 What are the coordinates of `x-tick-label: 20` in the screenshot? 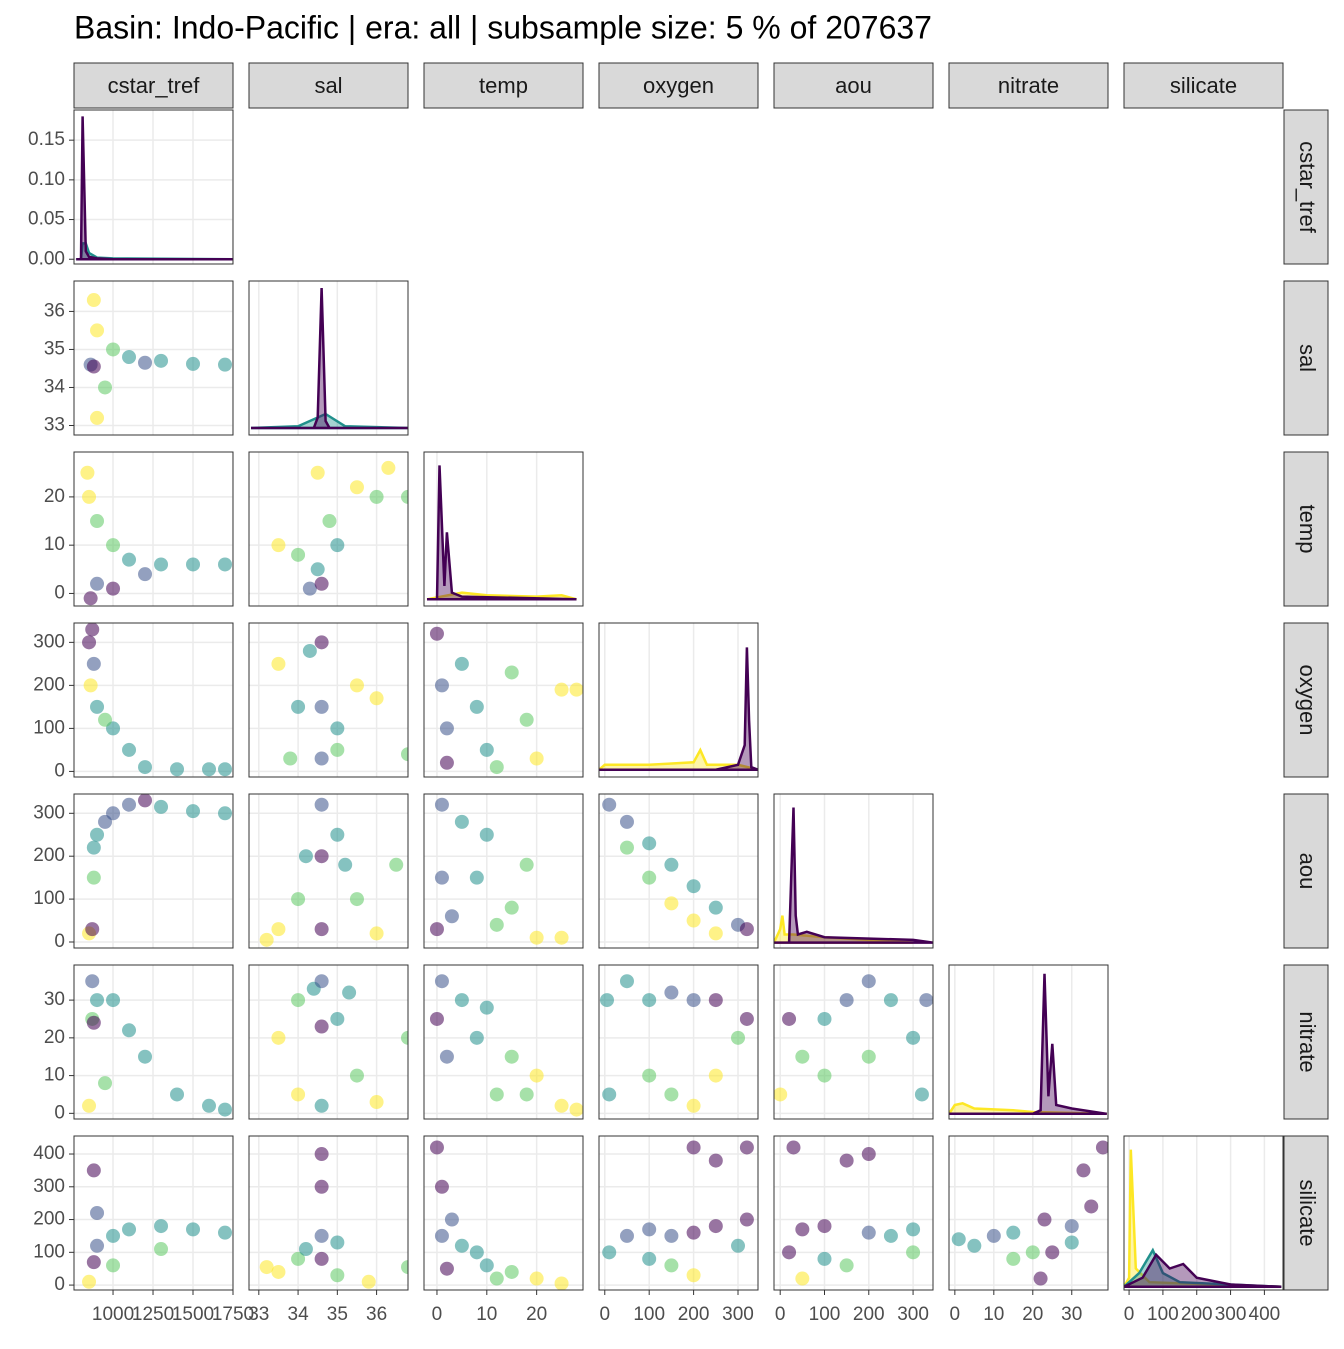 It's located at (1032, 1314).